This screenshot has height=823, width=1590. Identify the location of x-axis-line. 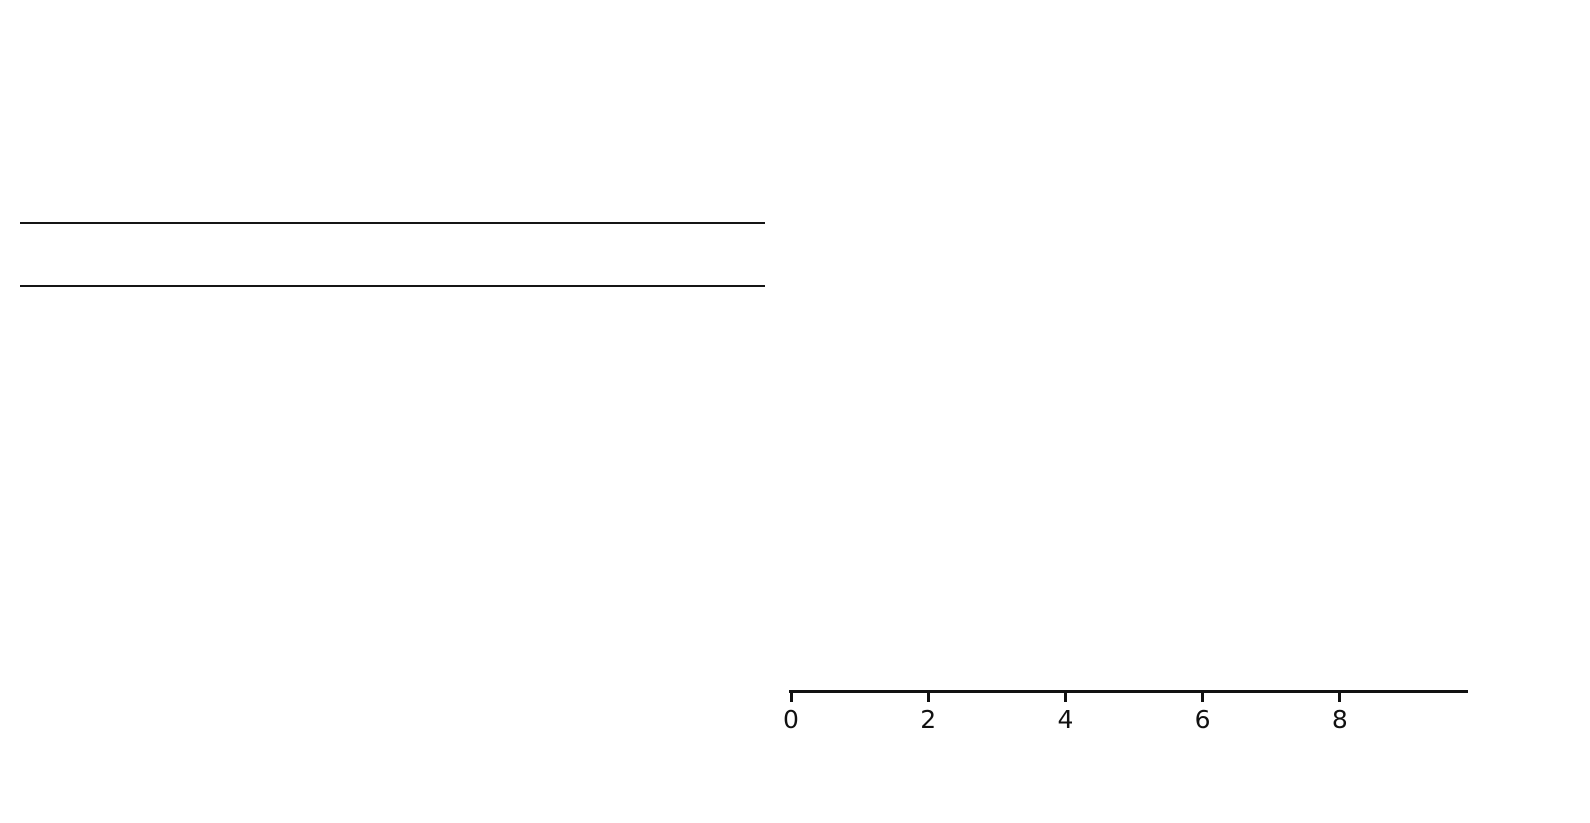
(1128, 691).